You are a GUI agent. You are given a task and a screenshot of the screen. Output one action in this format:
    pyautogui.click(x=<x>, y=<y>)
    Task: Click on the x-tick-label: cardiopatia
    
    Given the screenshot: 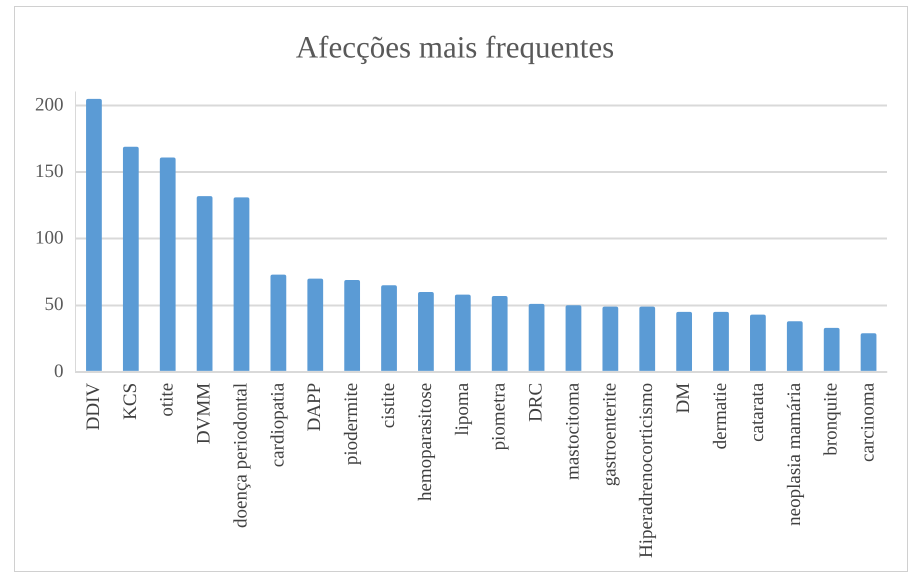 What is the action you would take?
    pyautogui.click(x=277, y=425)
    